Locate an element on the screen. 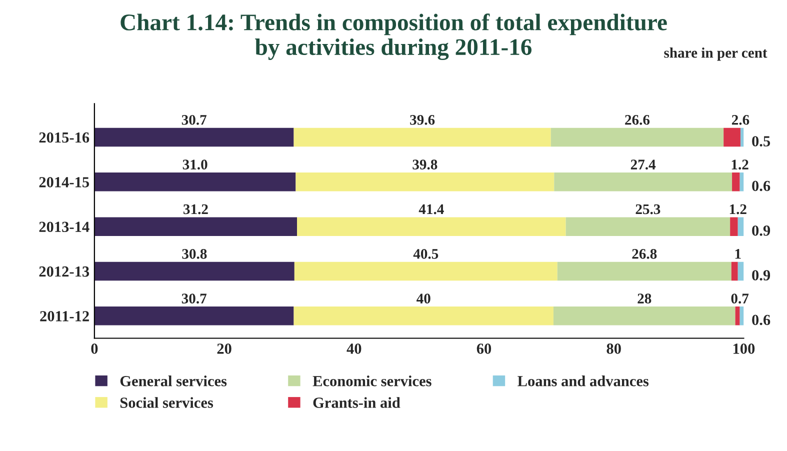 This screenshot has height=451, width=787. data-label: 40 is located at coordinates (423, 299).